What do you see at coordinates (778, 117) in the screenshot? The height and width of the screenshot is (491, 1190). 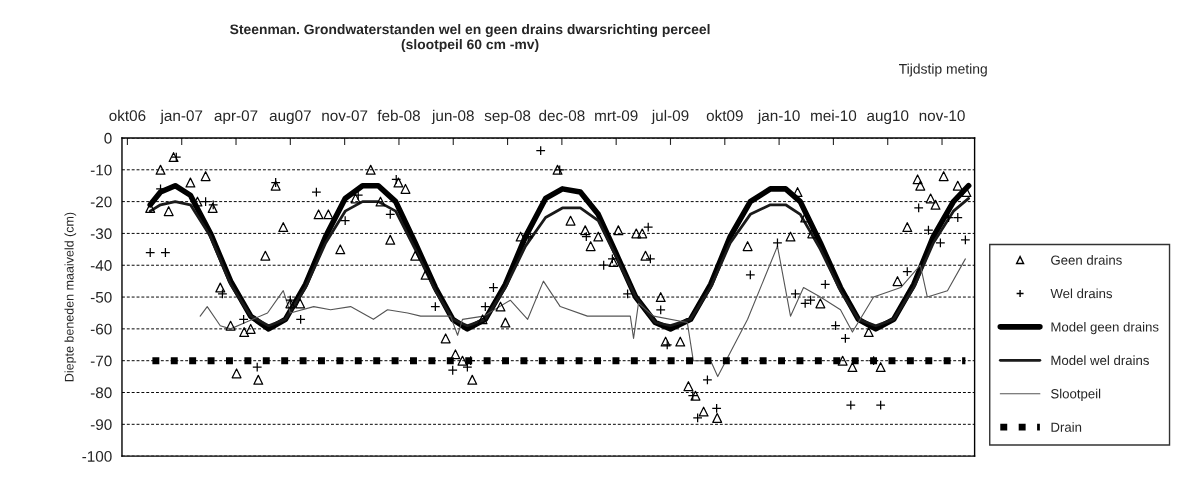 I see `x-tick-label: jan-10` at bounding box center [778, 117].